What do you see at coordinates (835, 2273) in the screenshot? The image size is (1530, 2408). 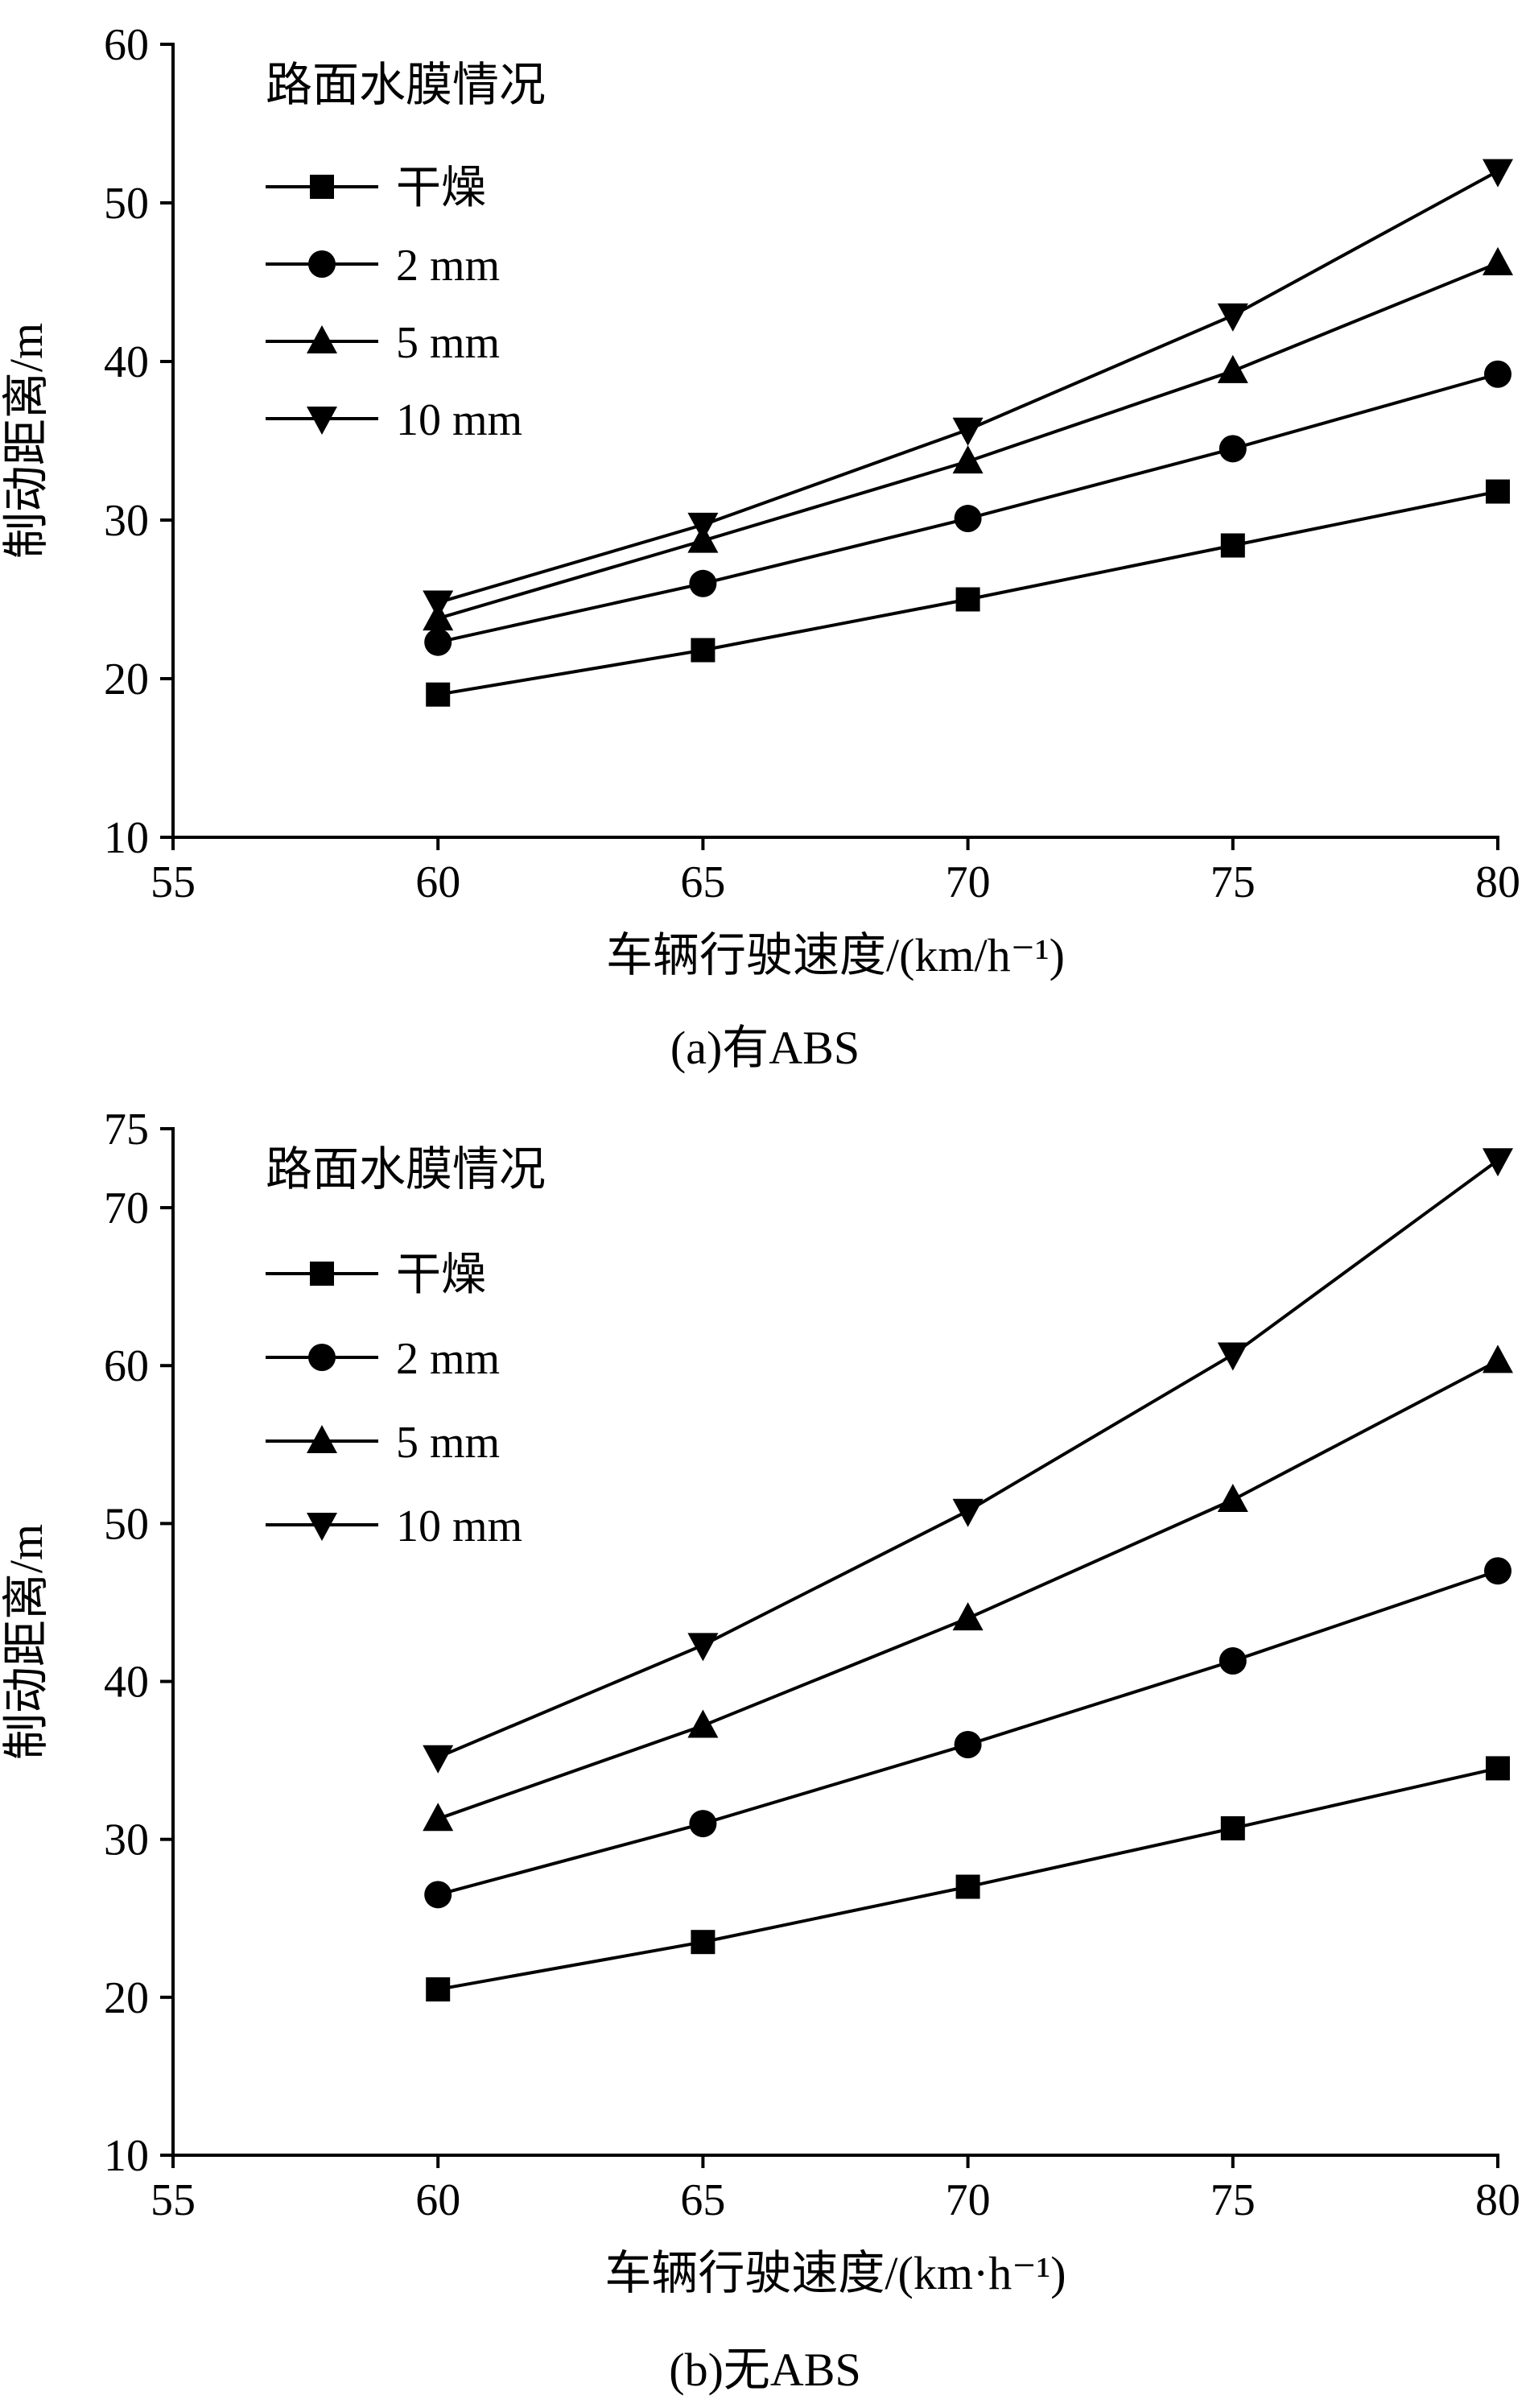 I see `x-axis-label: 车辆行驶速度/(km·h⁻¹)` at bounding box center [835, 2273].